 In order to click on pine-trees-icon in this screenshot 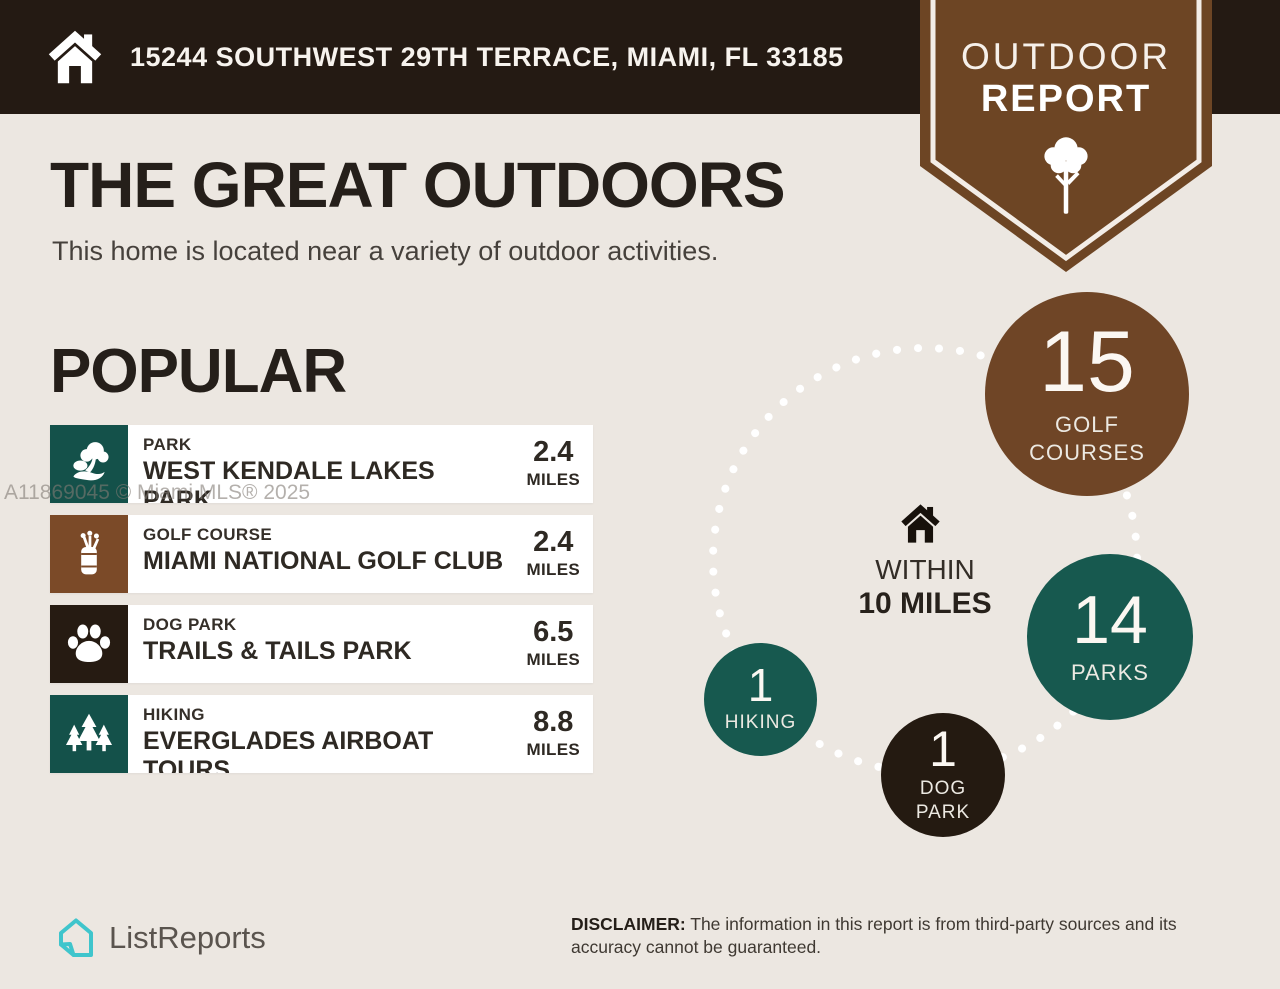, I will do `click(89, 732)`.